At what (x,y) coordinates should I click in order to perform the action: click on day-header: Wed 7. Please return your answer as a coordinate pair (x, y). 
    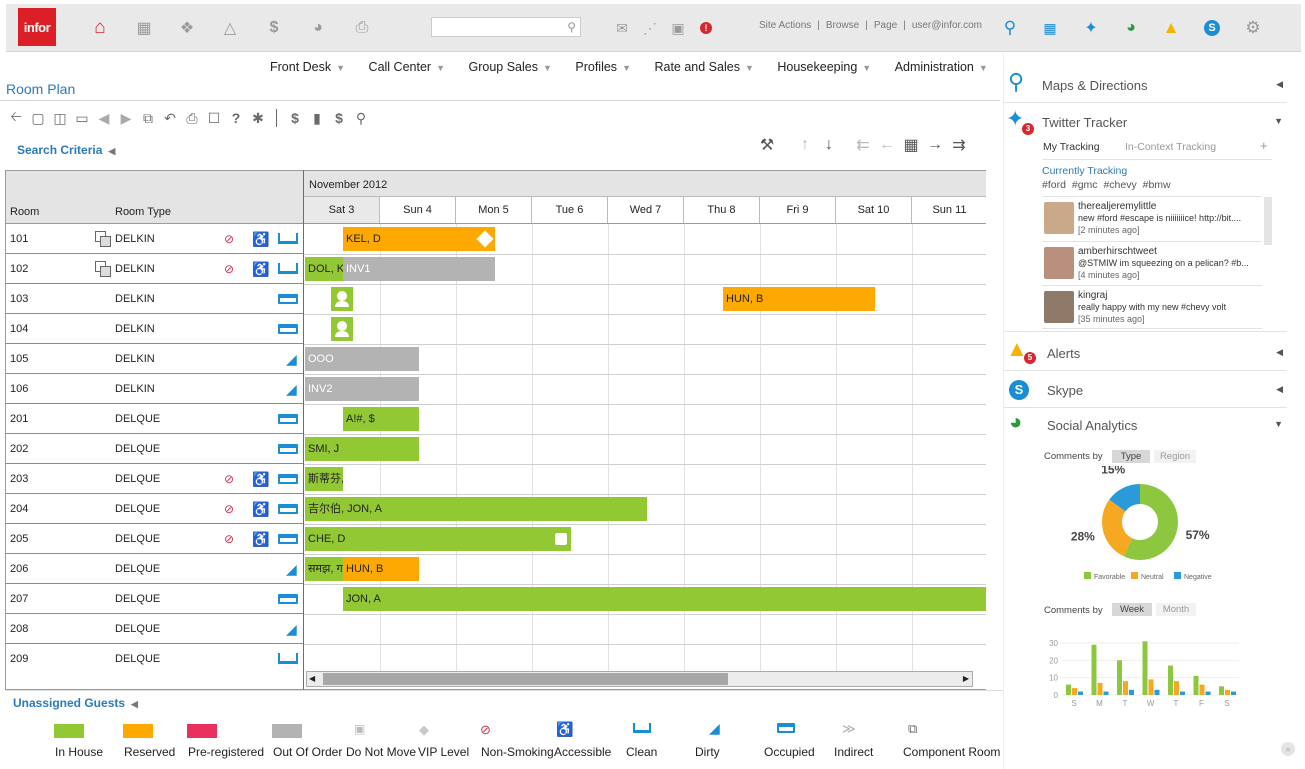
    Looking at the image, I should click on (646, 210).